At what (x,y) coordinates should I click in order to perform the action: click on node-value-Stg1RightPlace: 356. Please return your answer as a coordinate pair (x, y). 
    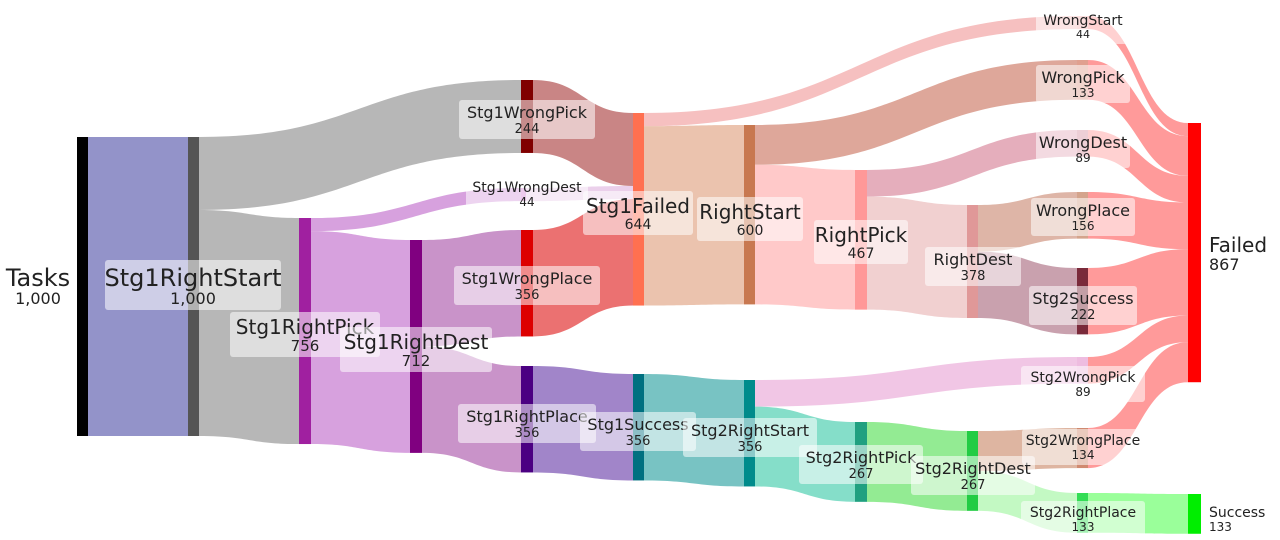
    Looking at the image, I should click on (527, 433).